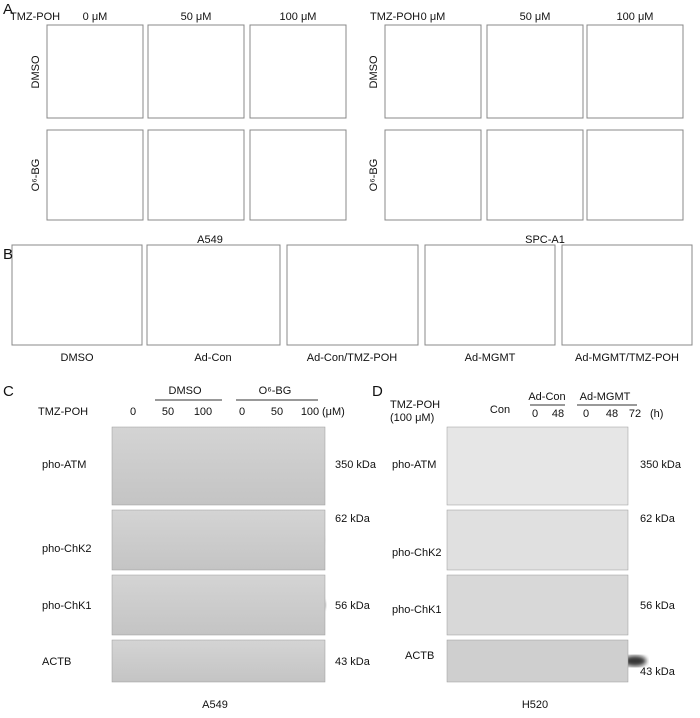  What do you see at coordinates (77, 358) in the screenshot?
I see `condition-label: DMSO` at bounding box center [77, 358].